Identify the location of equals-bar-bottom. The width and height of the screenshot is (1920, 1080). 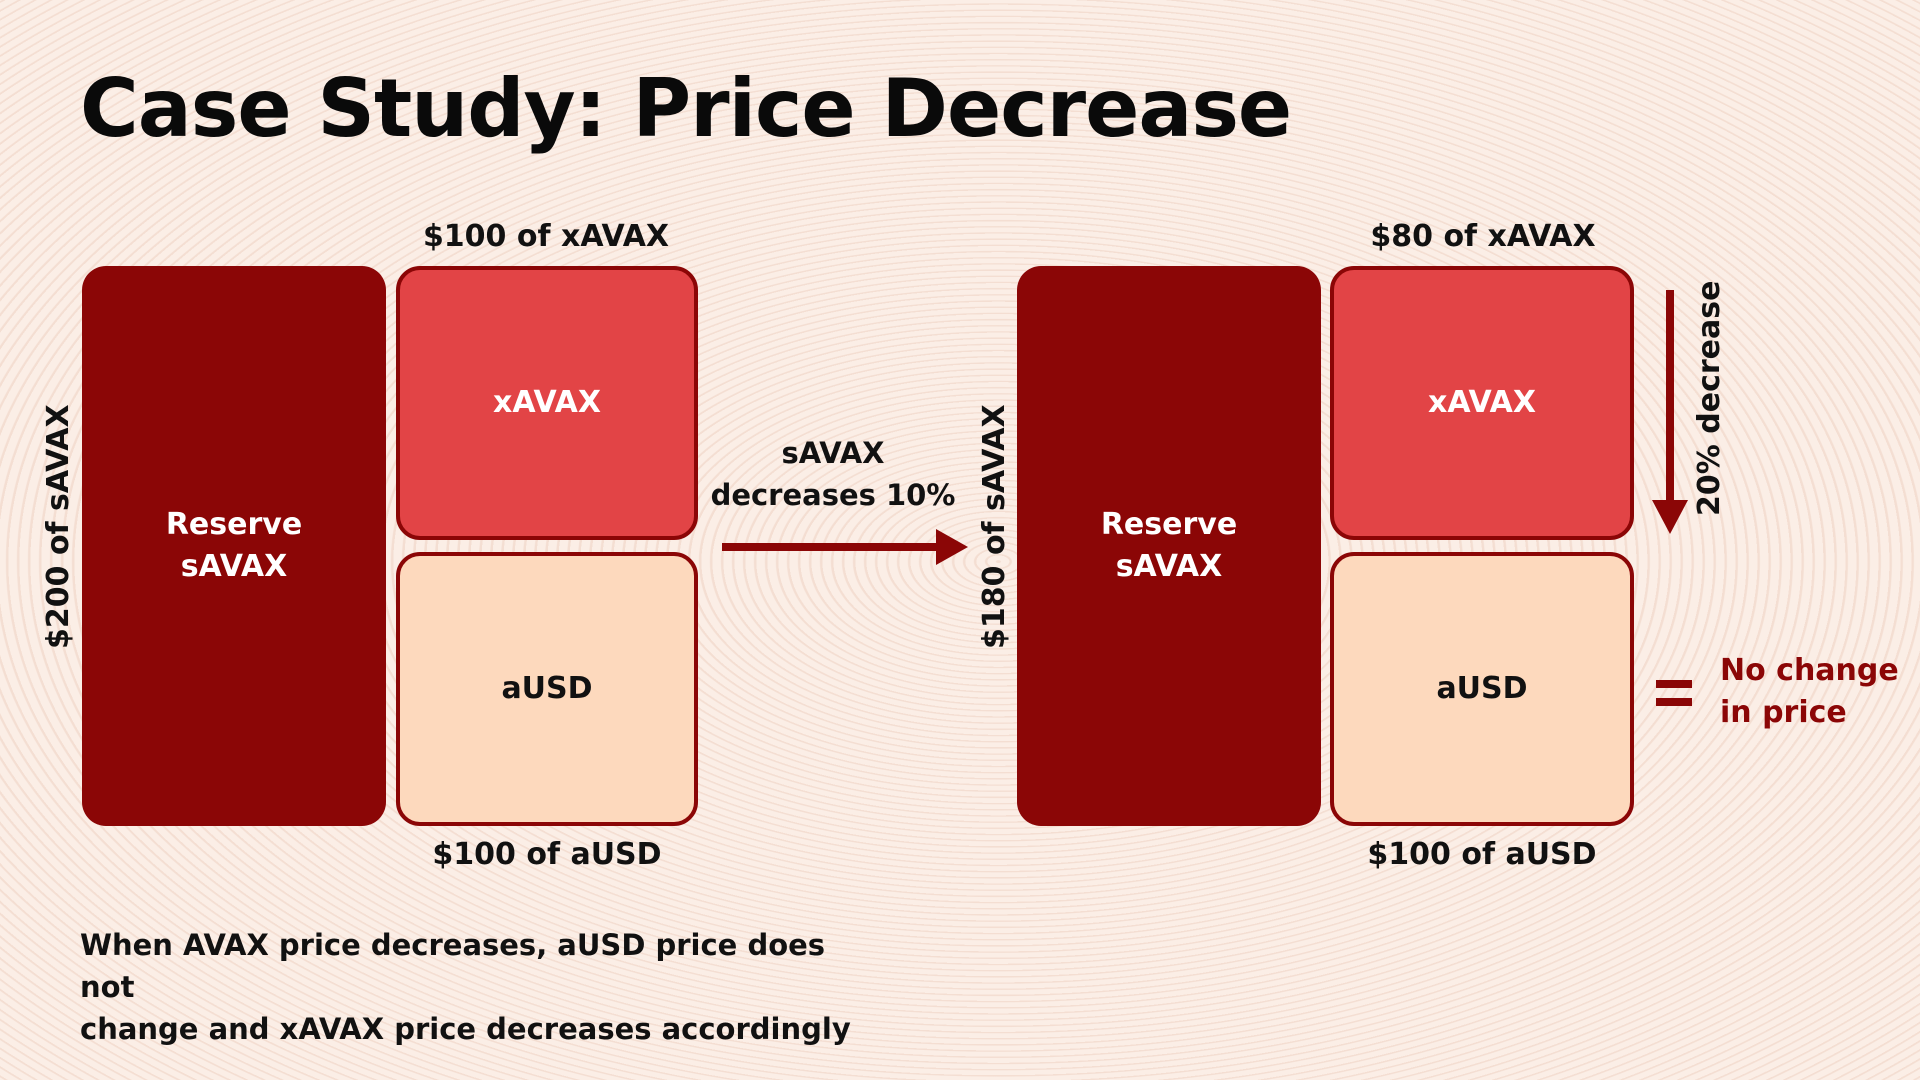
(1674, 702).